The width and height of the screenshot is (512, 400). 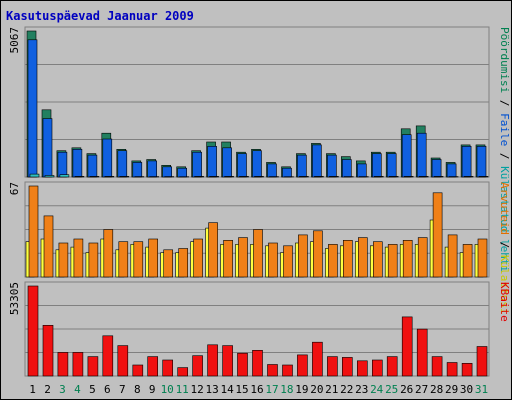 What do you see at coordinates (406, 389) in the screenshot?
I see `x-tick-label: 26` at bounding box center [406, 389].